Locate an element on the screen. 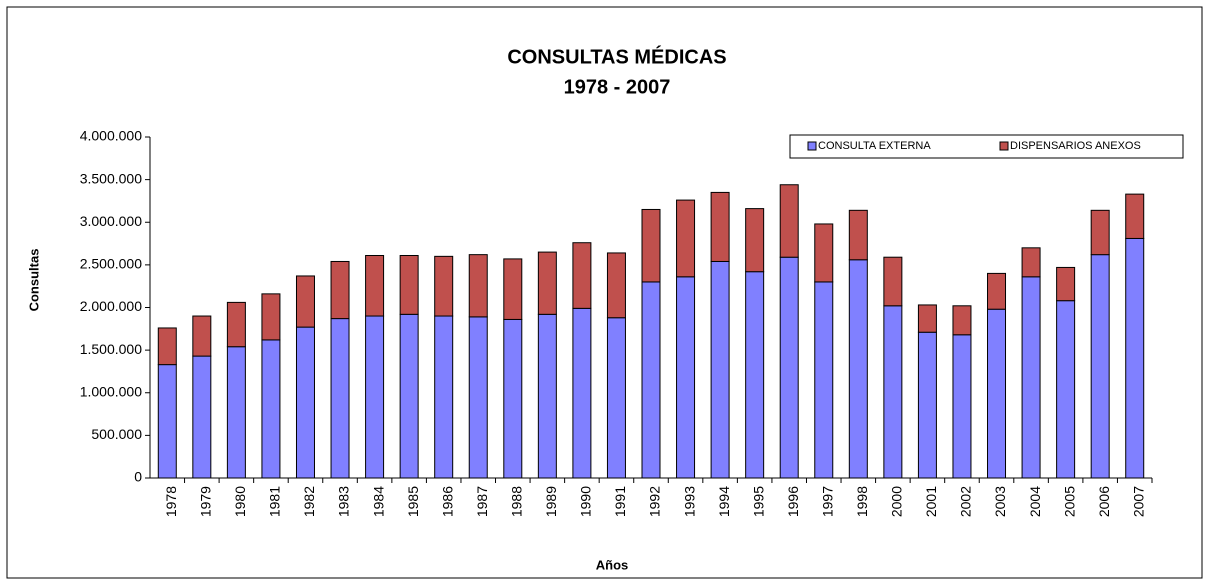  y-tick-label: 3.500.000 is located at coordinates (111, 178).